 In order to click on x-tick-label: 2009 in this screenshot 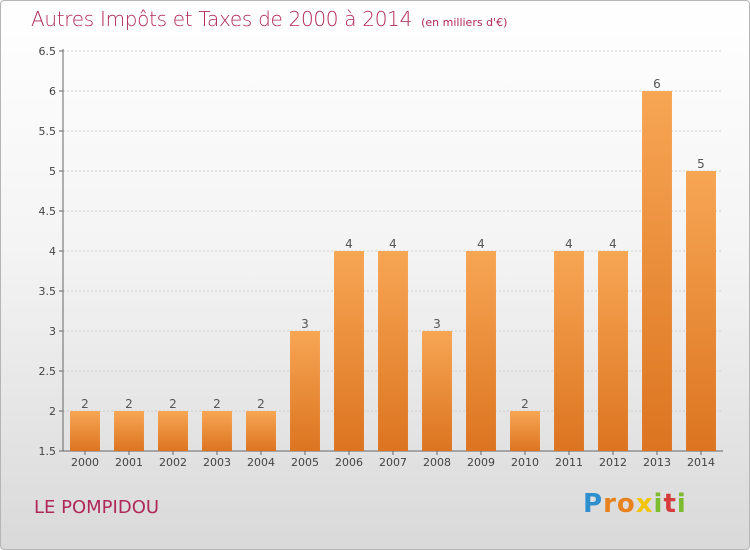, I will do `click(481, 462)`.